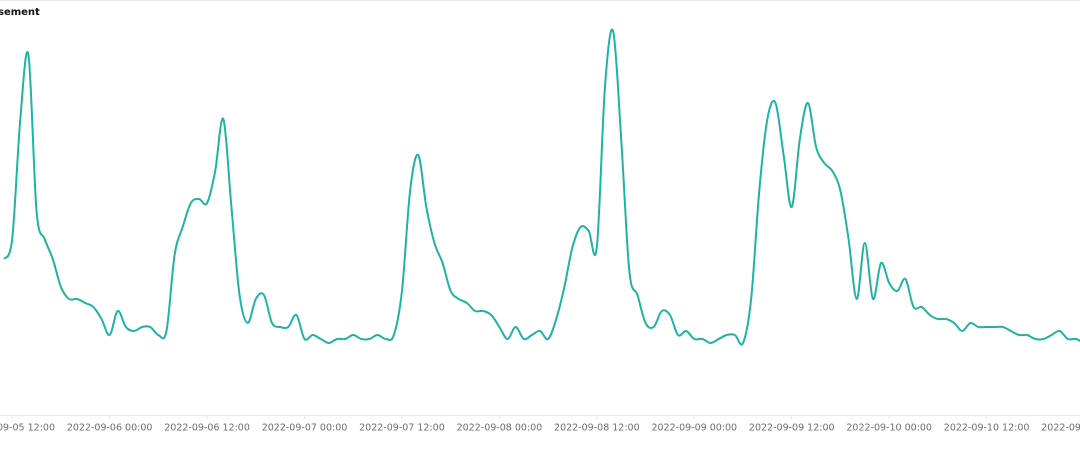  What do you see at coordinates (20, 12) in the screenshot?
I see `chart-title: sement` at bounding box center [20, 12].